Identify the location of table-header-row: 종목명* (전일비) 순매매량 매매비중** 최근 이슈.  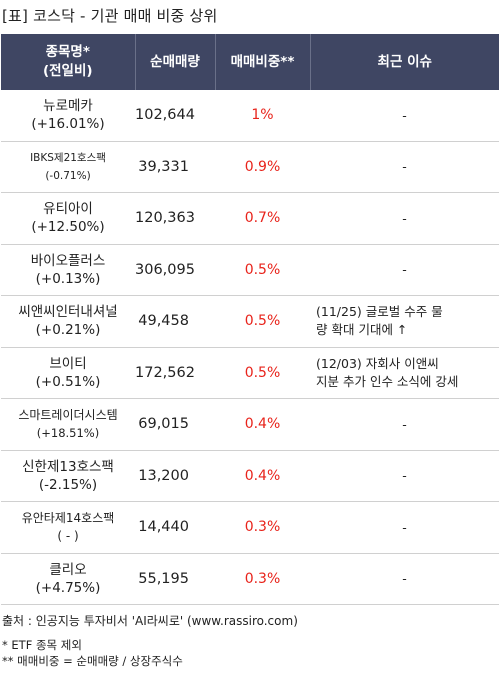
(250, 62).